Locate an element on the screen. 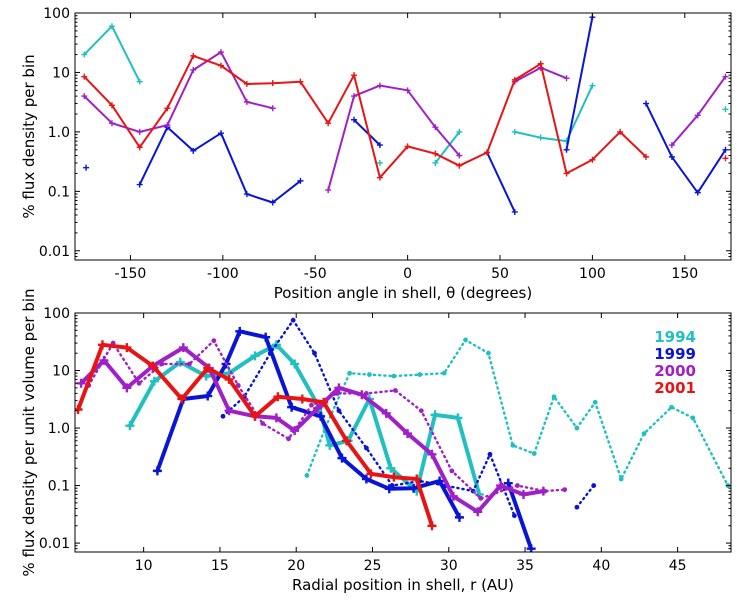  series-line-1994 is located at coordinates (112, 54).